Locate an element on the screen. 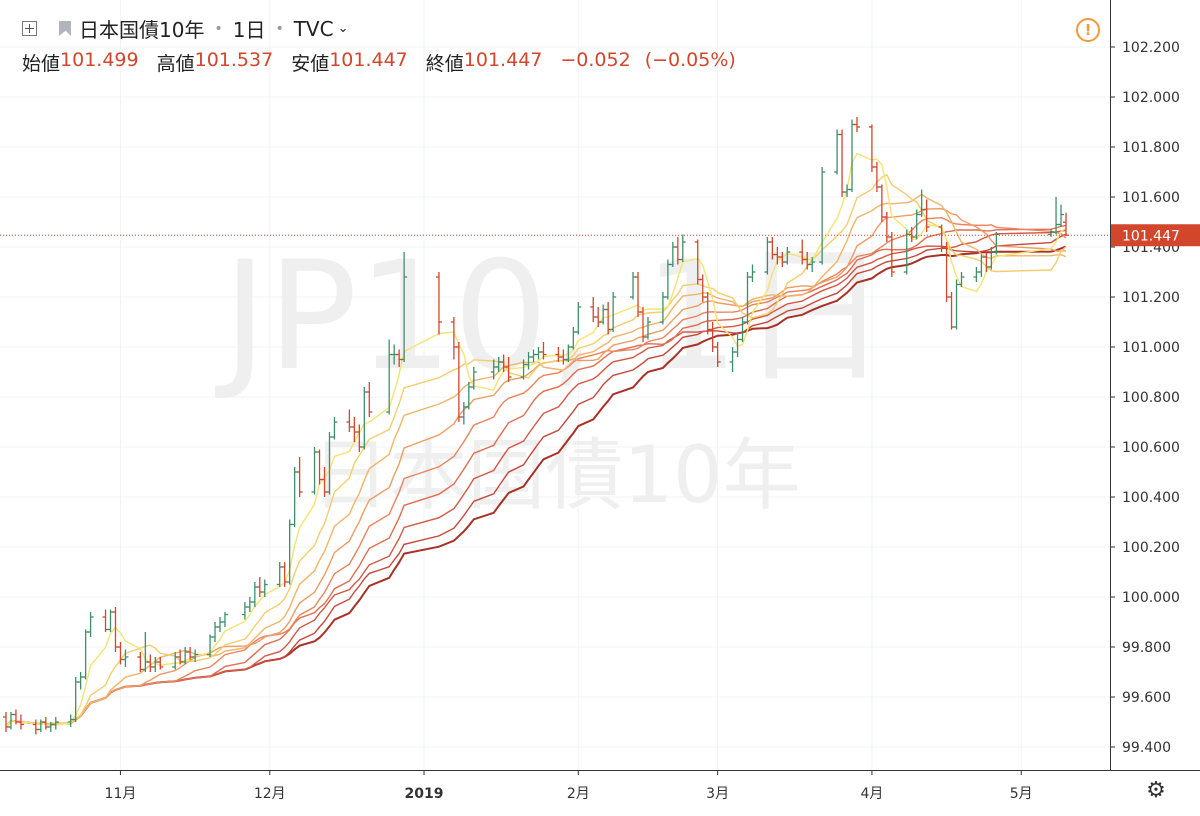  y-tick-label: 99.400 is located at coordinates (1146, 748).